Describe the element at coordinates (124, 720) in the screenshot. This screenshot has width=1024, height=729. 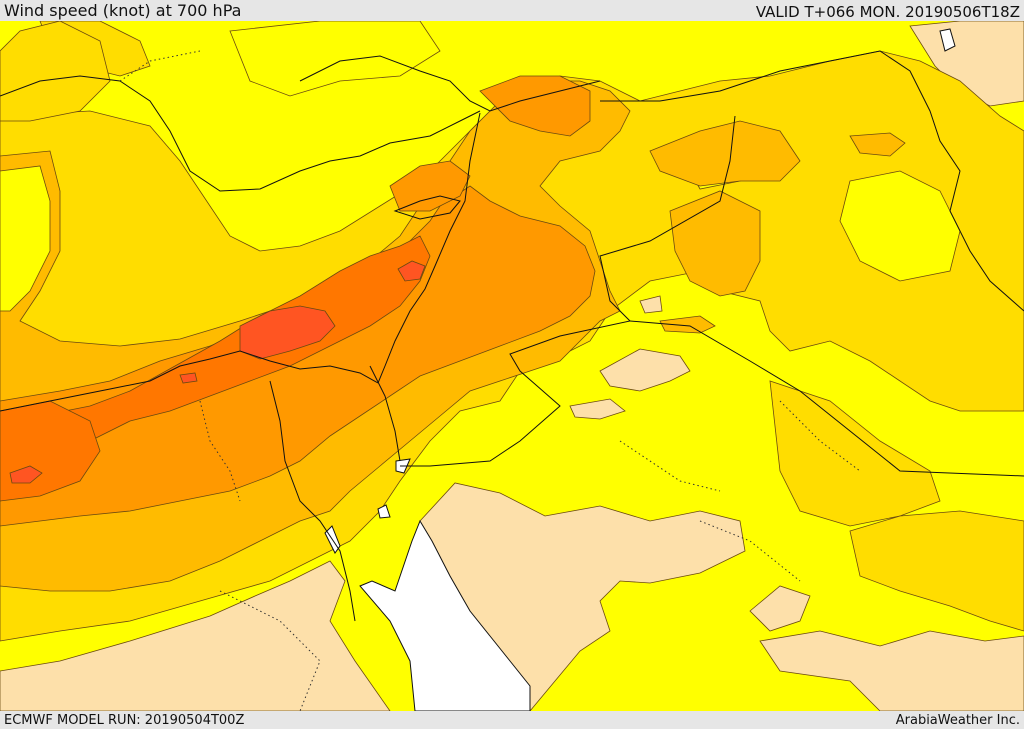
I see `model-run-label: ECMWF MODEL RUN: 20190504T00Z` at that location.